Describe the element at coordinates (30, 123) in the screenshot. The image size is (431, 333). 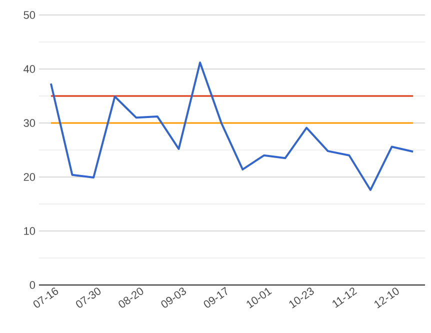
I see `y-tick-label: 30` at that location.